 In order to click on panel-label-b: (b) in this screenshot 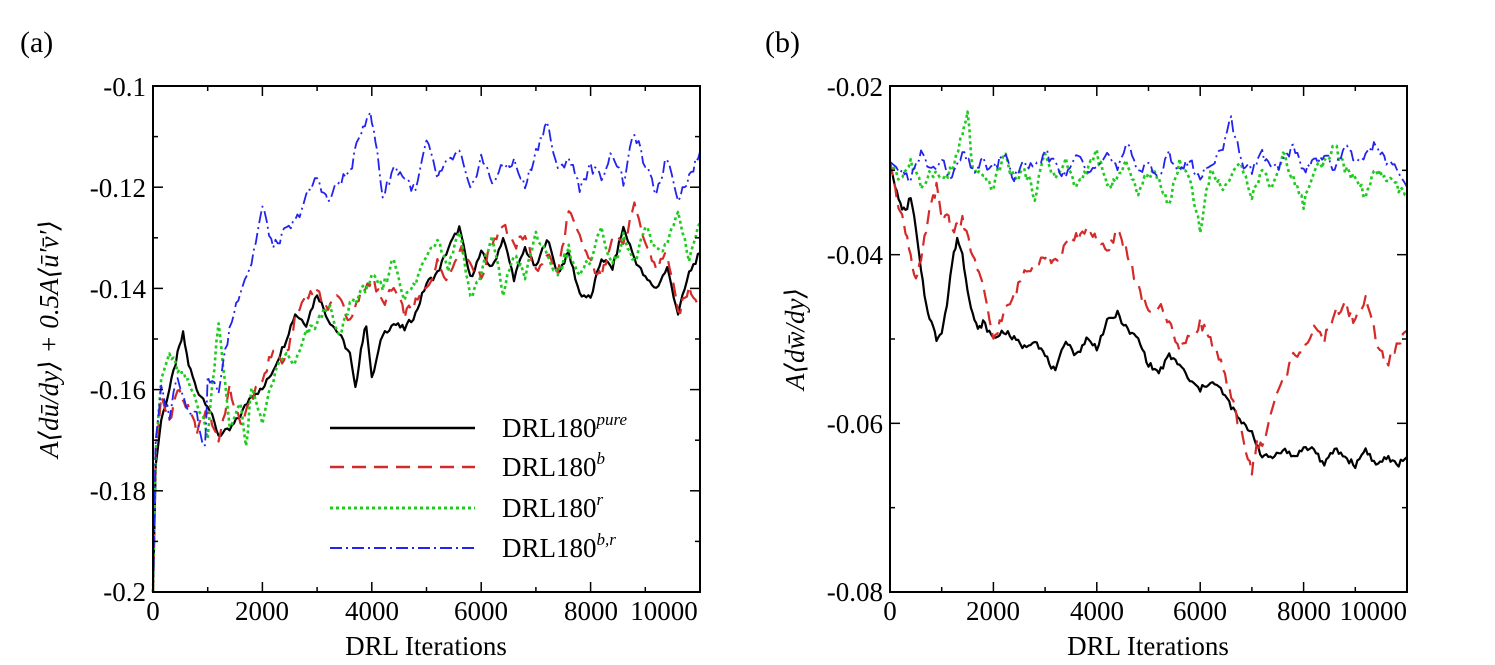, I will do `click(782, 42)`.